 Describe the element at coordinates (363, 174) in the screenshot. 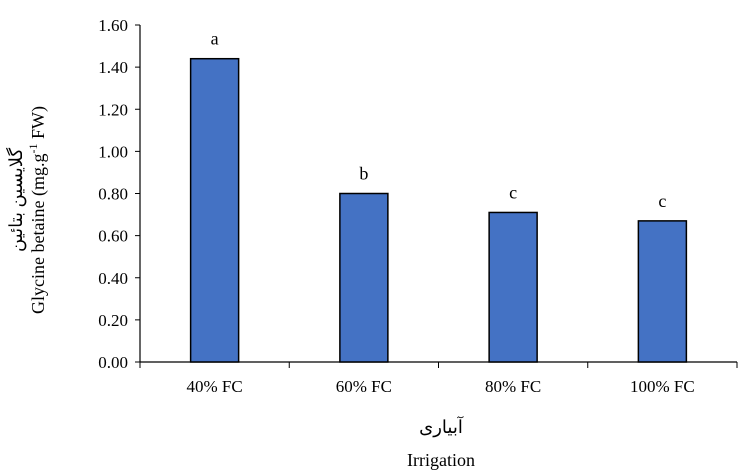

I see `bar-data-label: b` at that location.